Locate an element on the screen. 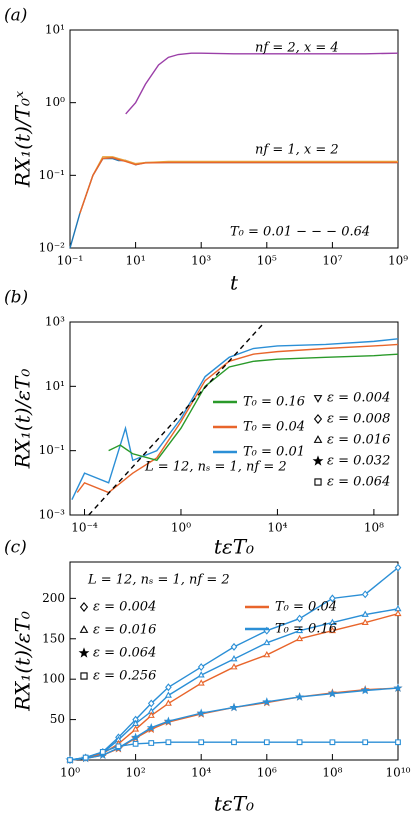 The width and height of the screenshot is (415, 818). x-tick-label: 10⁻¹ is located at coordinates (70, 261).